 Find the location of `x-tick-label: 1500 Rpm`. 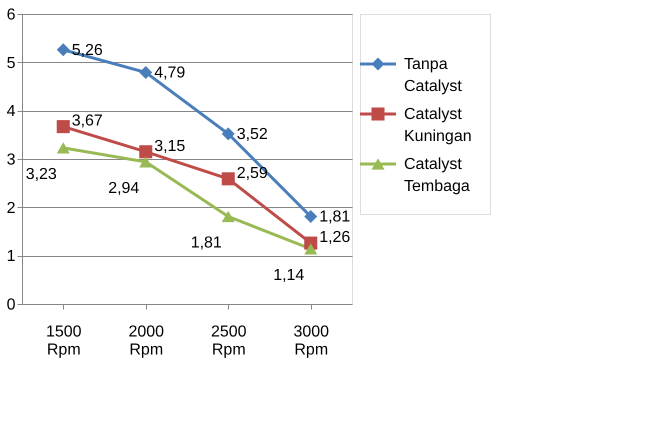

x-tick-label: 1500 Rpm is located at coordinates (64, 341).